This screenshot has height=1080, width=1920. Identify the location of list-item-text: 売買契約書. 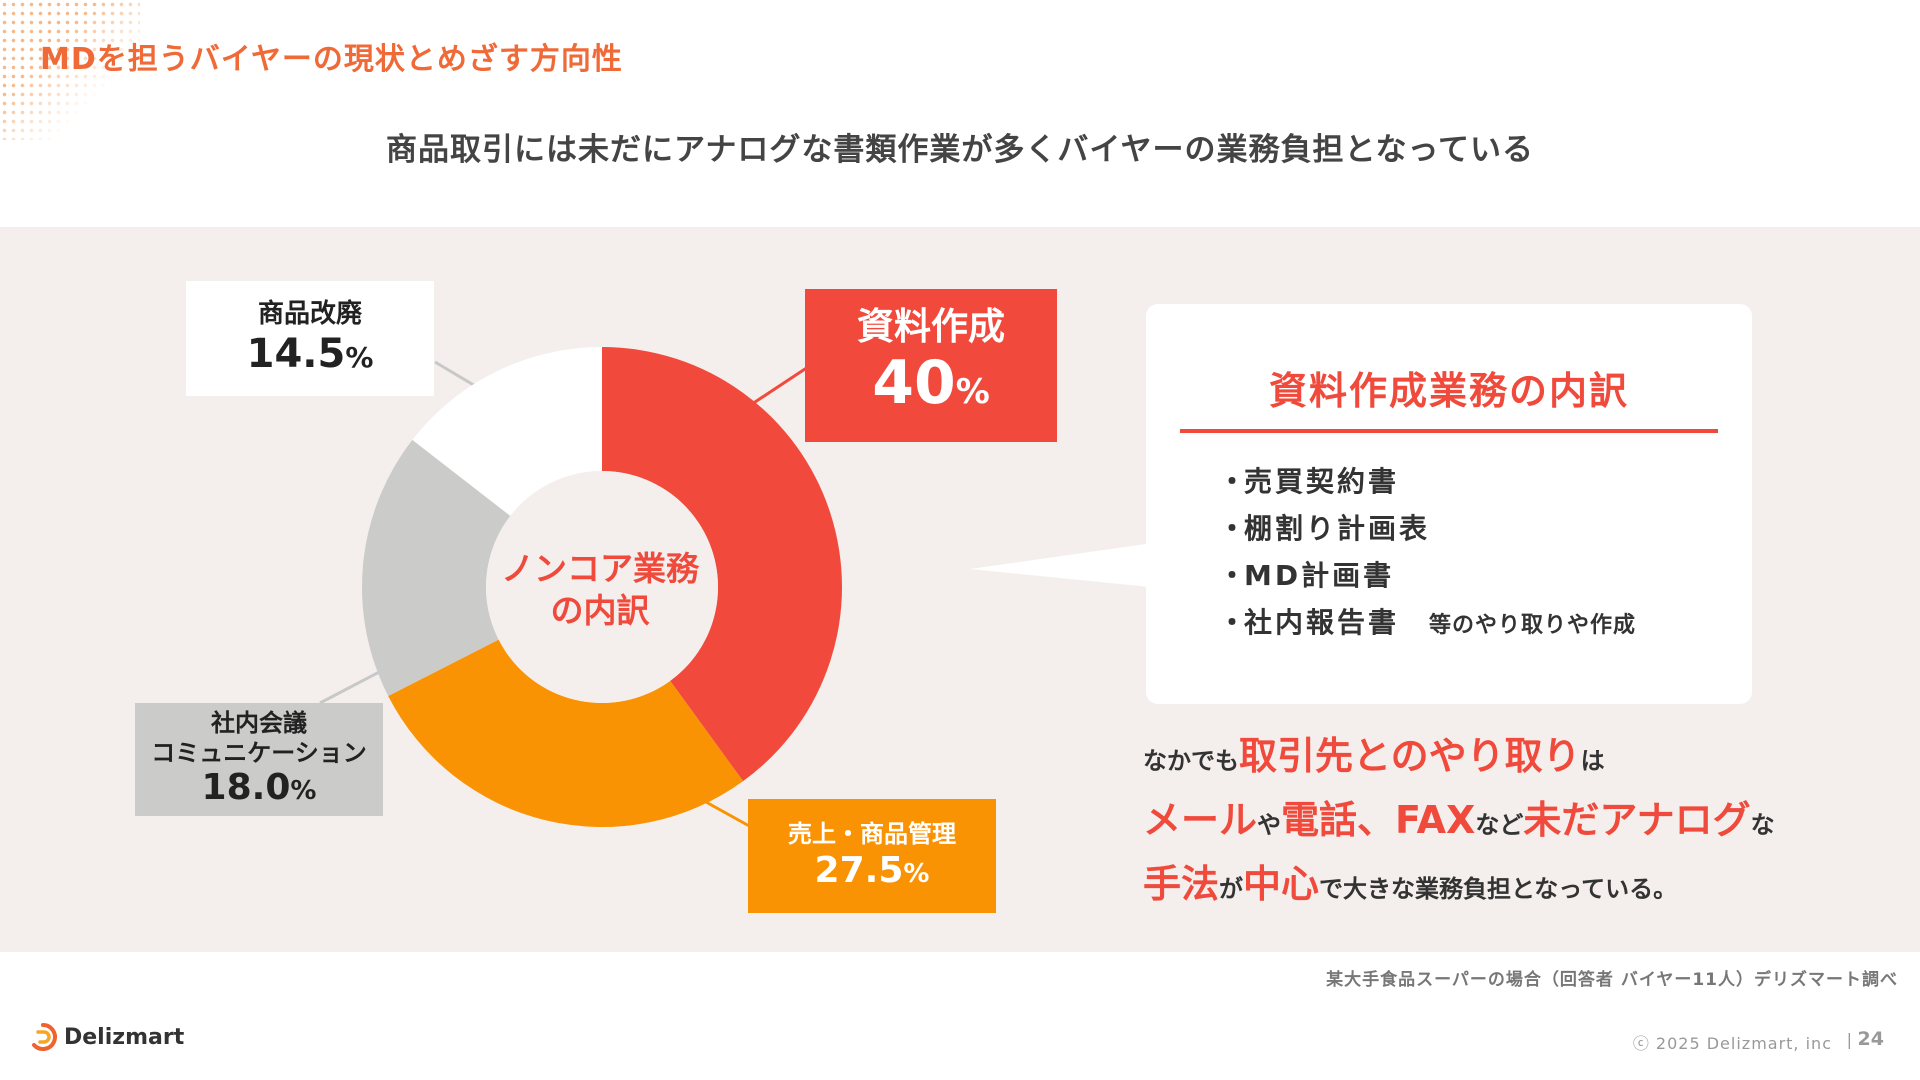
(1322, 481).